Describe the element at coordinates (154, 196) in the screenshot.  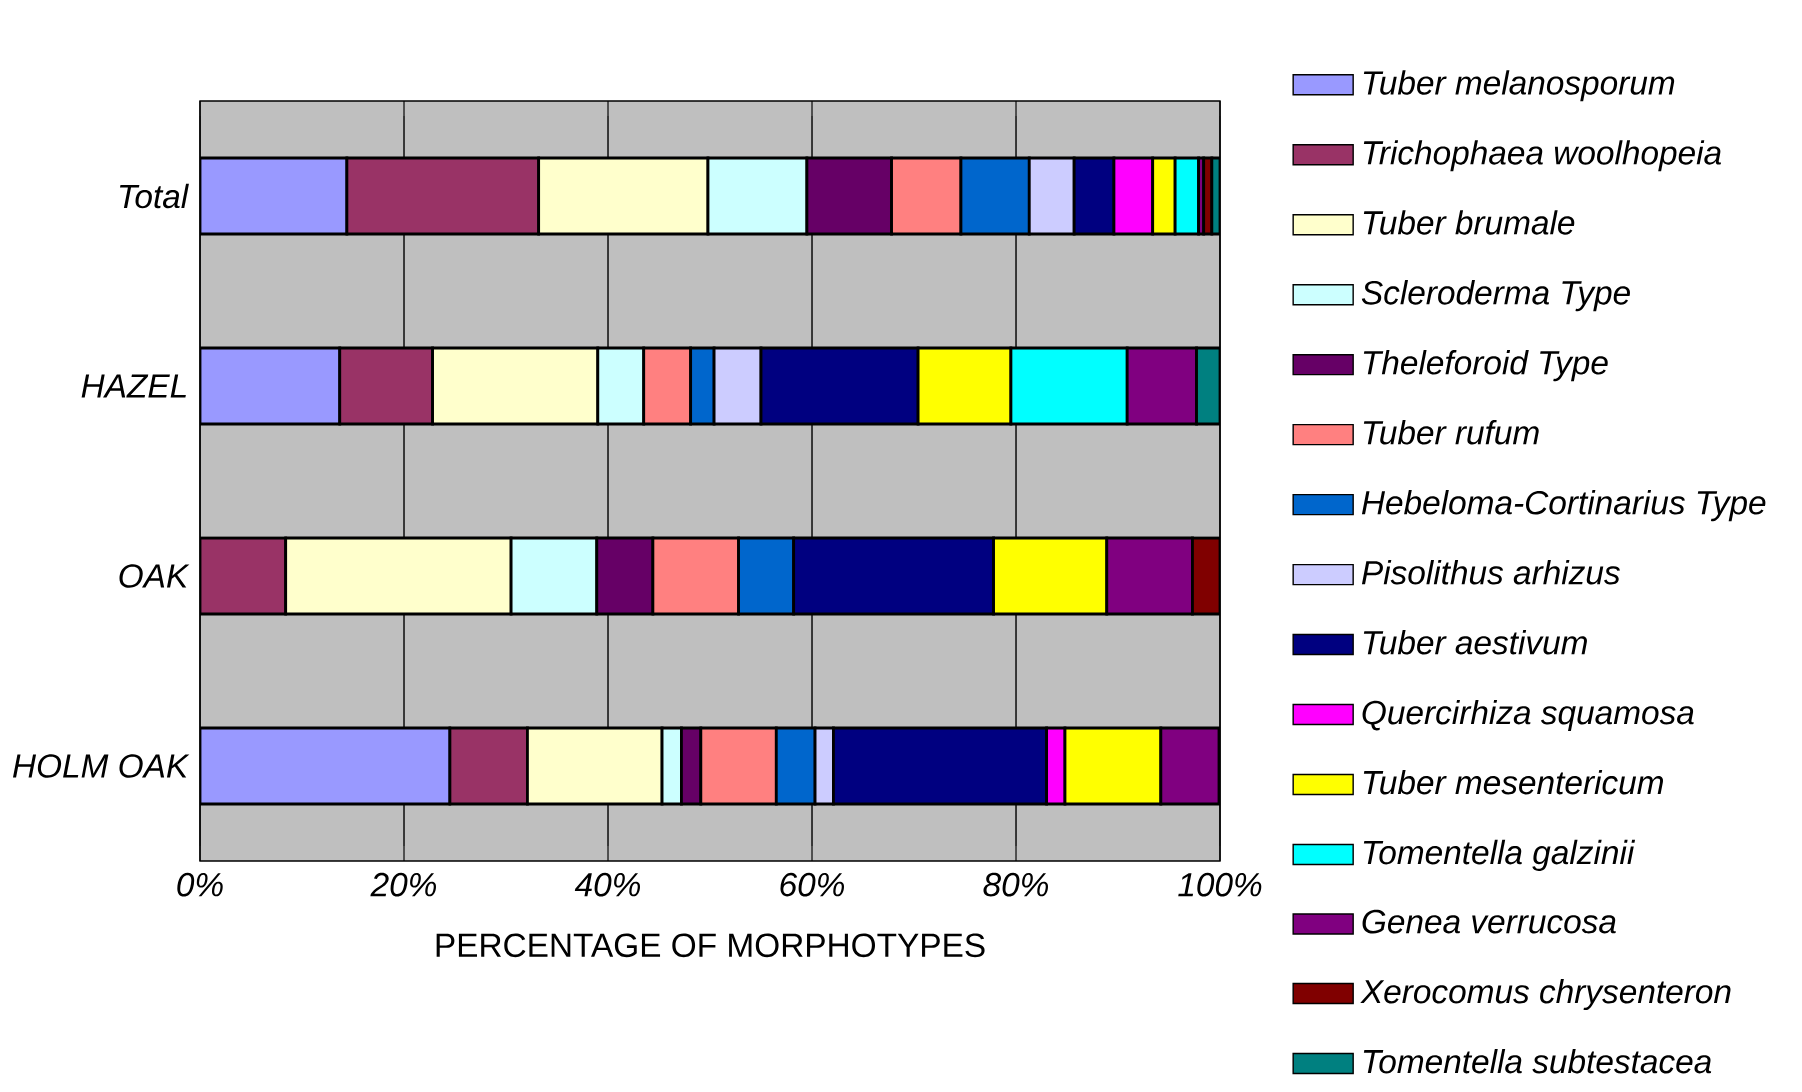
I see `y-tick-label: Total` at that location.